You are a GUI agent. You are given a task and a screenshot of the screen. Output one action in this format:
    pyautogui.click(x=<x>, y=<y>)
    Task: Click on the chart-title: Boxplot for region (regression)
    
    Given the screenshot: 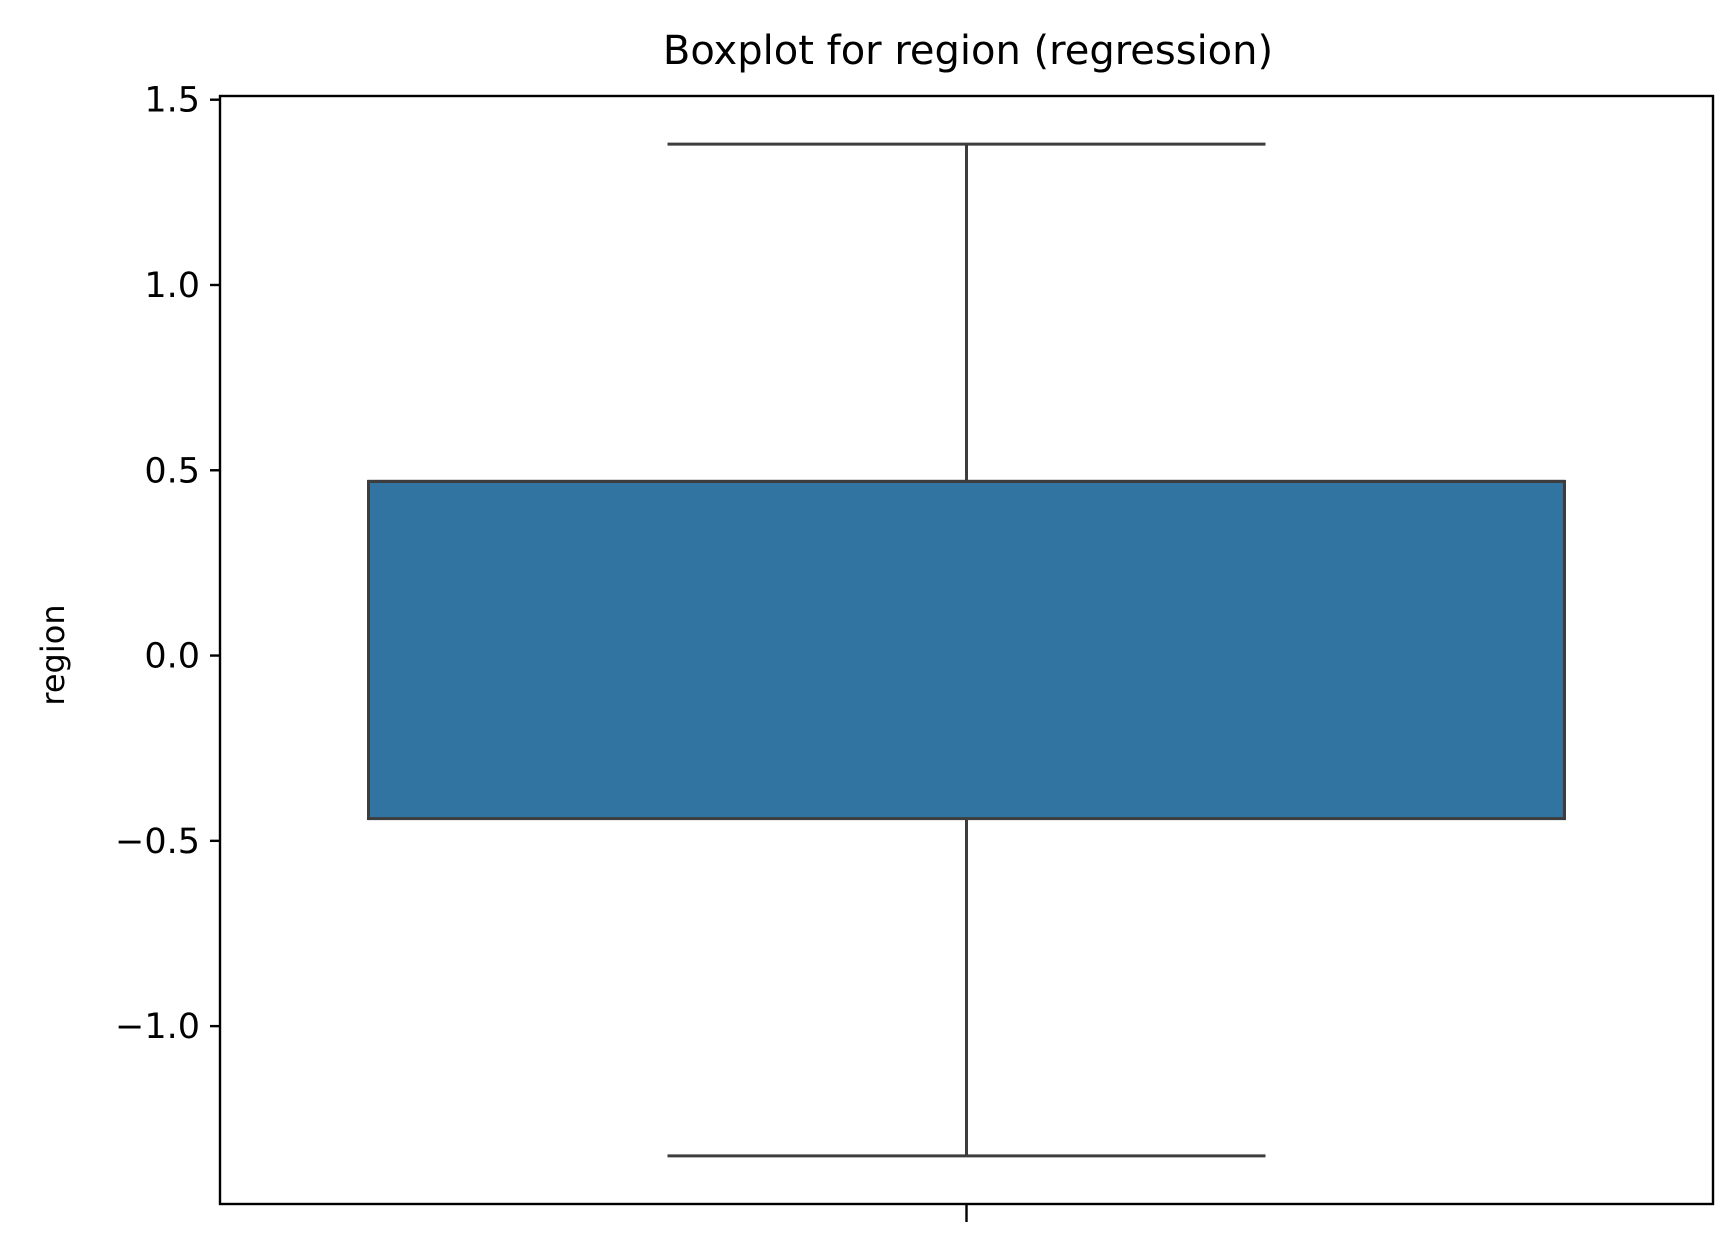 What is the action you would take?
    pyautogui.click(x=968, y=51)
    